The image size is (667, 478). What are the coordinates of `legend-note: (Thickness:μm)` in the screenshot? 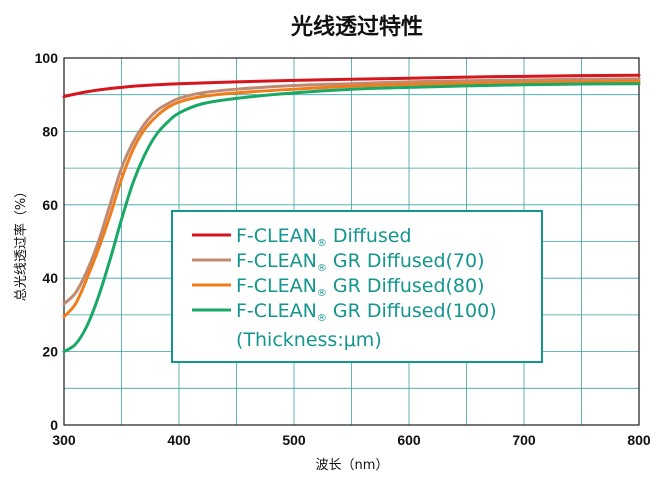 It's located at (309, 340).